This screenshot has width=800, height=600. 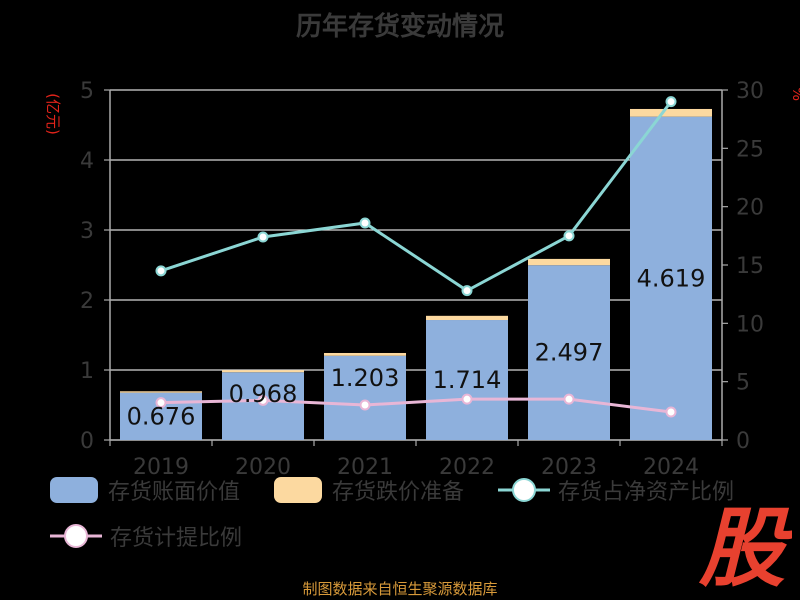 What do you see at coordinates (743, 441) in the screenshot?
I see `y-right-tick-label: 0` at bounding box center [743, 441].